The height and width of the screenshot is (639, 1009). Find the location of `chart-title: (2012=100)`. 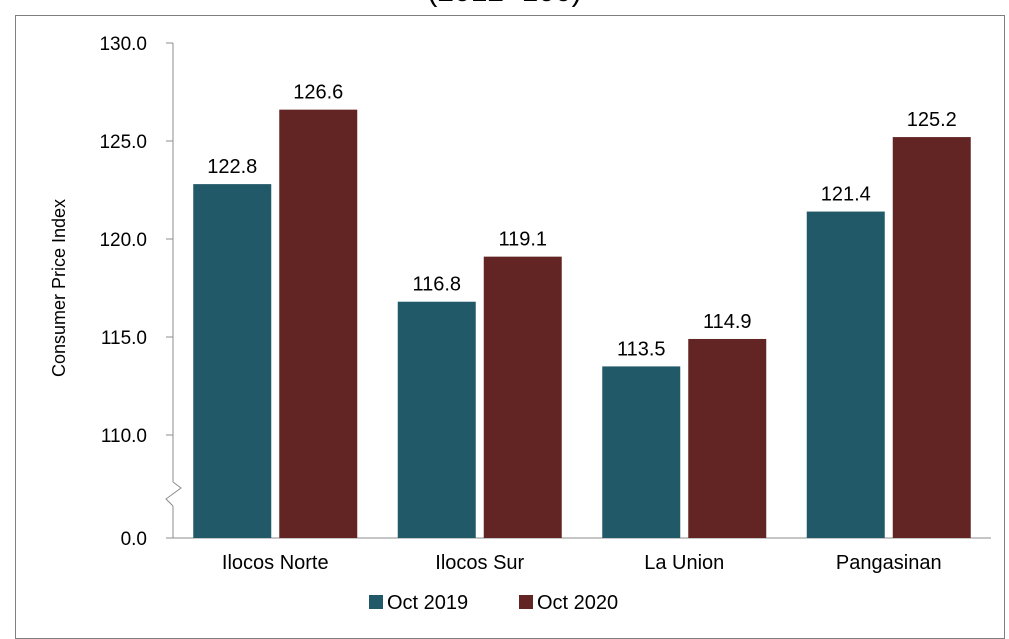

chart-title: (2012=100) is located at coordinates (504, 4).